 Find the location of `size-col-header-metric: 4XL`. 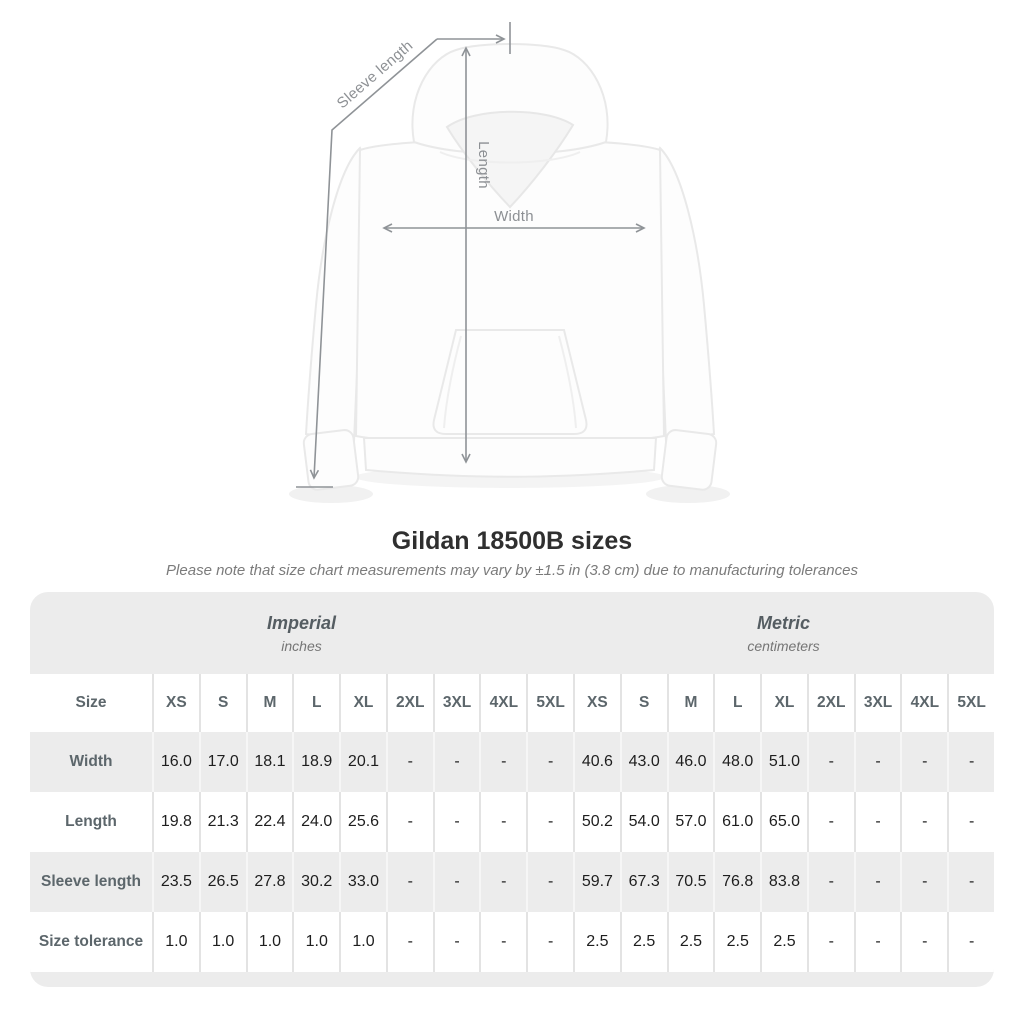

size-col-header-metric: 4XL is located at coordinates (923, 703).